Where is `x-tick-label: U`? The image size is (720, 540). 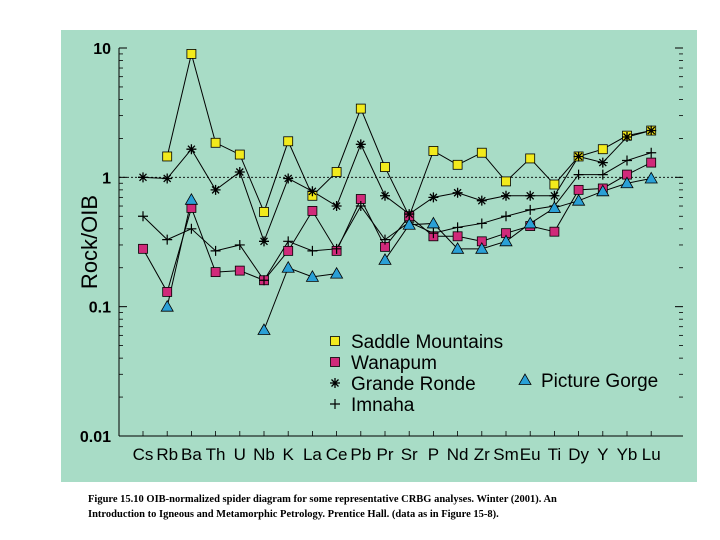
x-tick-label: U is located at coordinates (240, 454).